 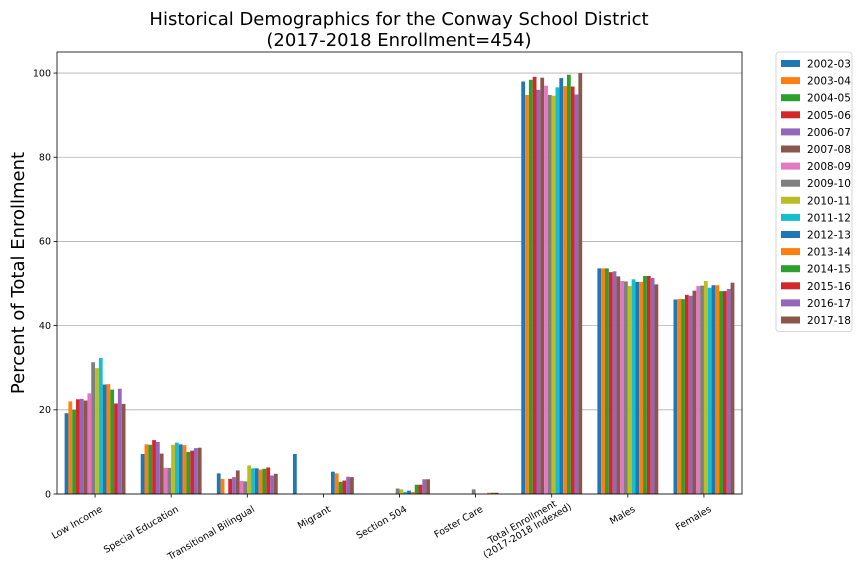 I want to click on x-tick-label: Total Enrollment(2017-2018 Indexed), so click(x=525, y=527).